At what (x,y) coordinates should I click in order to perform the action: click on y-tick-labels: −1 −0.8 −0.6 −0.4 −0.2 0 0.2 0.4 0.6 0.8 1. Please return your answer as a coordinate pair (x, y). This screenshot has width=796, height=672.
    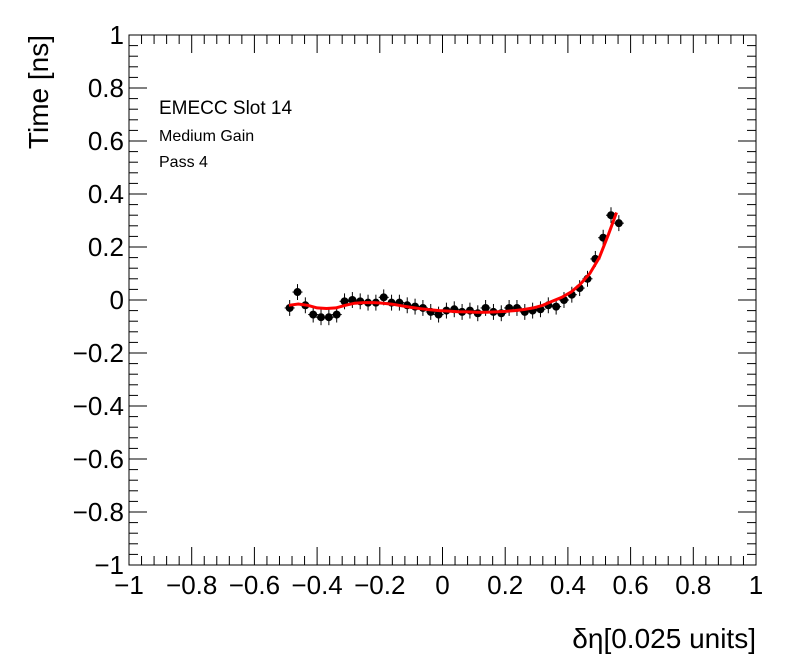
    Looking at the image, I should click on (98, 300).